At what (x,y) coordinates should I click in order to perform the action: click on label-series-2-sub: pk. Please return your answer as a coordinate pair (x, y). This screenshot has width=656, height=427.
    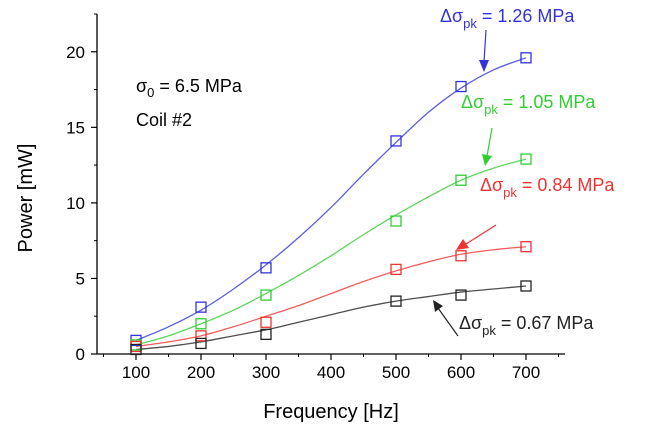
    Looking at the image, I should click on (491, 109).